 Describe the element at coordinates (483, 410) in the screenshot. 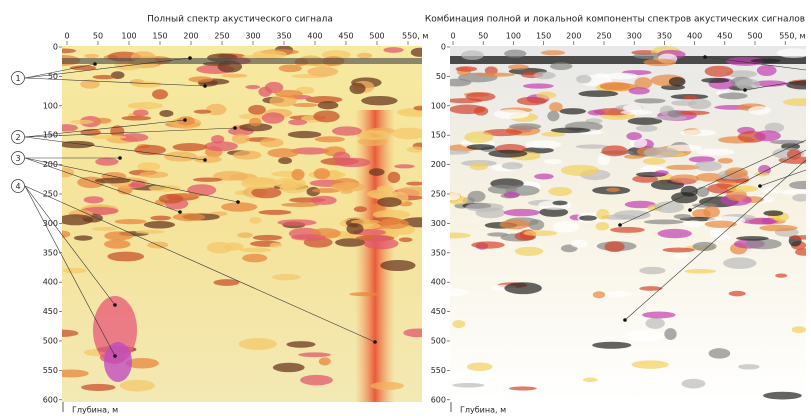

I see `depth-label: Глубина, м` at that location.